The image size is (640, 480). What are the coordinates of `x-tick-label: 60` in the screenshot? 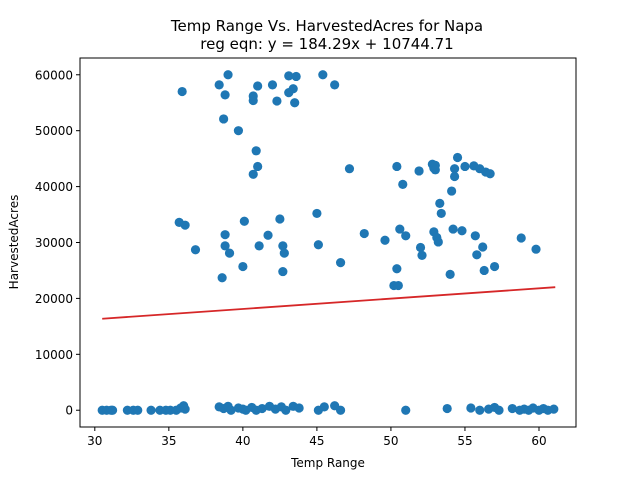 It's located at (538, 441).